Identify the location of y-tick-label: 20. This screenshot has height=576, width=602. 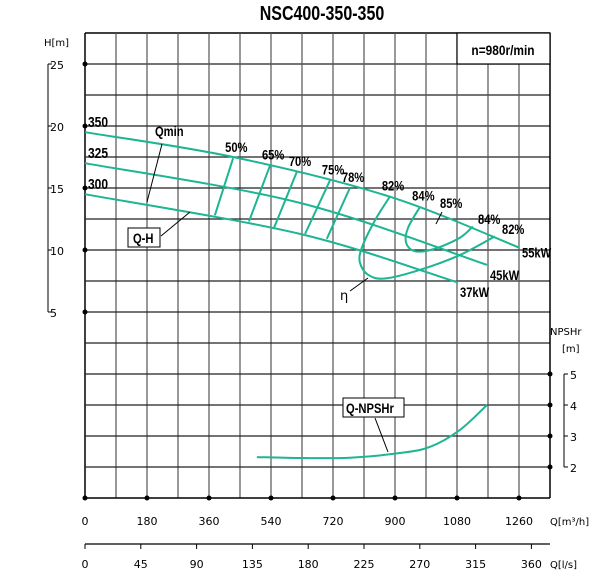
(57, 127).